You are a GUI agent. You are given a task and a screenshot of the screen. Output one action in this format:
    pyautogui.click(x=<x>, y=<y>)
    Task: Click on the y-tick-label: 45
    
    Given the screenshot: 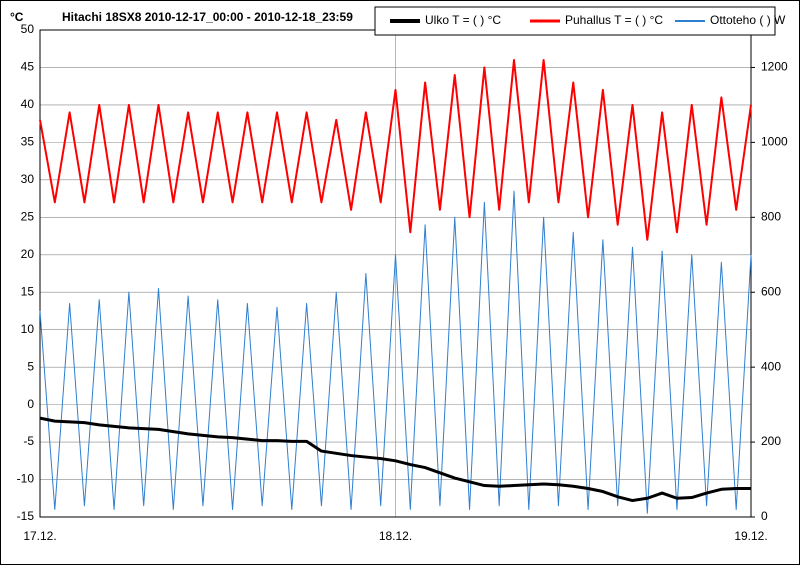 What is the action you would take?
    pyautogui.click(x=28, y=67)
    